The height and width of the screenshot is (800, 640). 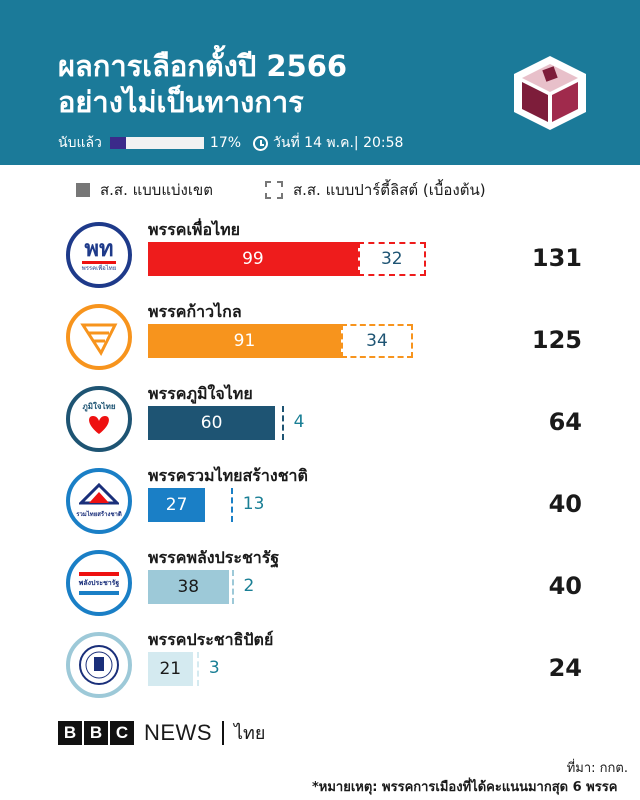 What do you see at coordinates (376, 341) in the screenshot?
I see `party-list-bar: 34` at bounding box center [376, 341].